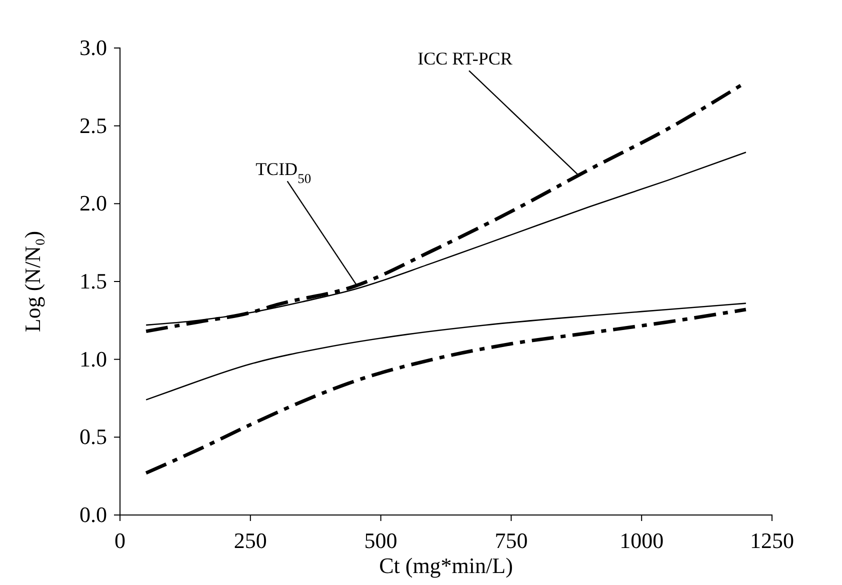 The height and width of the screenshot is (585, 842). Describe the element at coordinates (446, 565) in the screenshot. I see `x-axis-title: Ct (mg*min/L)` at that location.